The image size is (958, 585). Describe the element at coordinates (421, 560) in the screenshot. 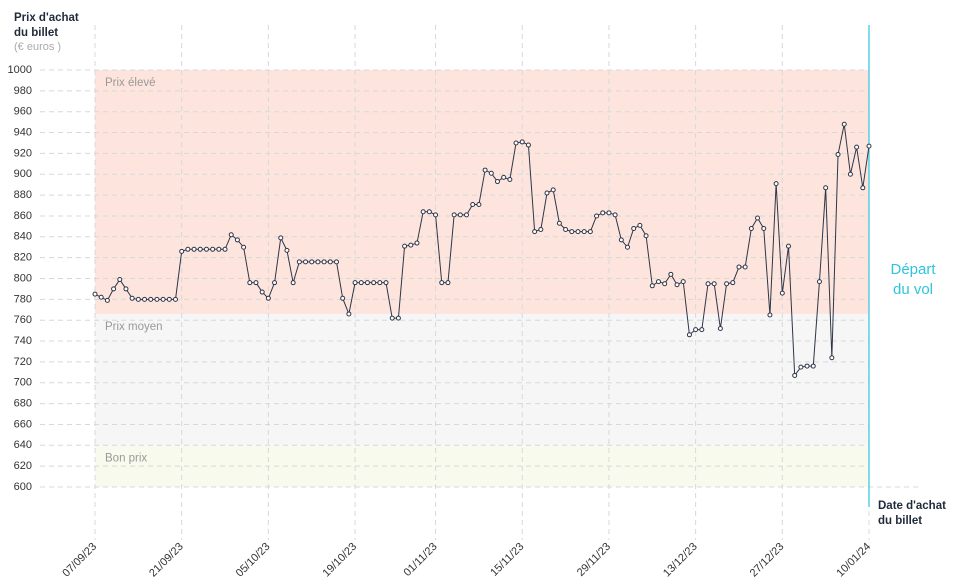

I see `x-tick-label: 01/11/23` at that location.